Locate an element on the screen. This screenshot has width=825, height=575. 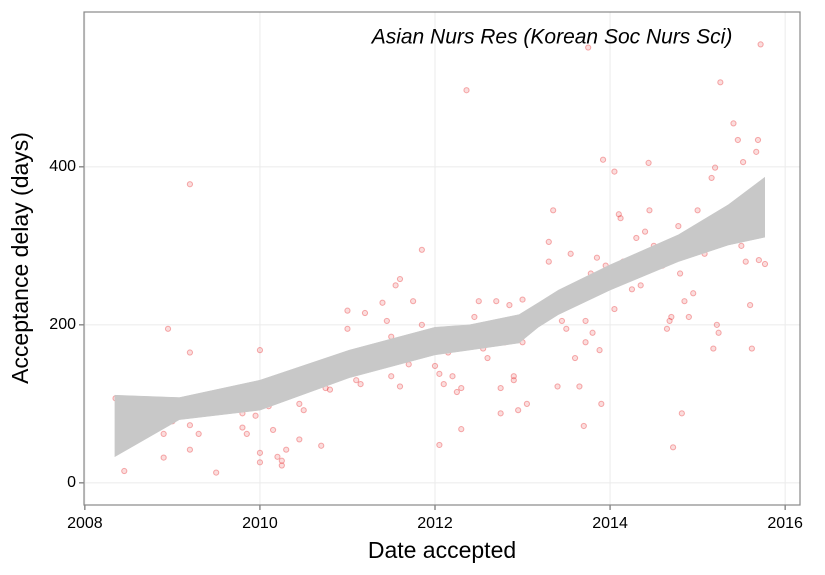
x-tick-label: 2012 is located at coordinates (435, 523).